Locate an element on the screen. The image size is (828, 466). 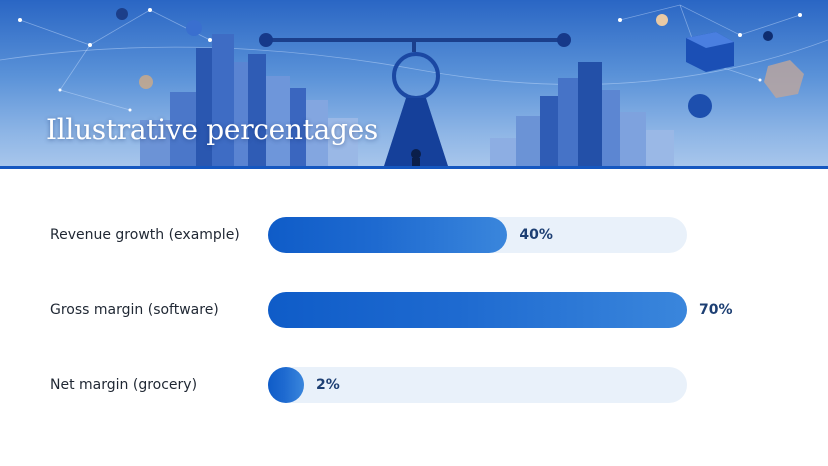
value-label: 2% is located at coordinates (328, 385).